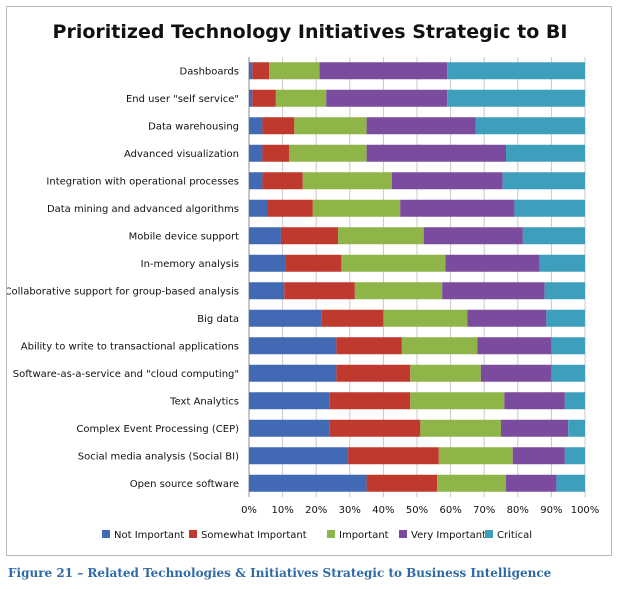 The image size is (620, 589). I want to click on category-label: Advanced visualization, so click(181, 154).